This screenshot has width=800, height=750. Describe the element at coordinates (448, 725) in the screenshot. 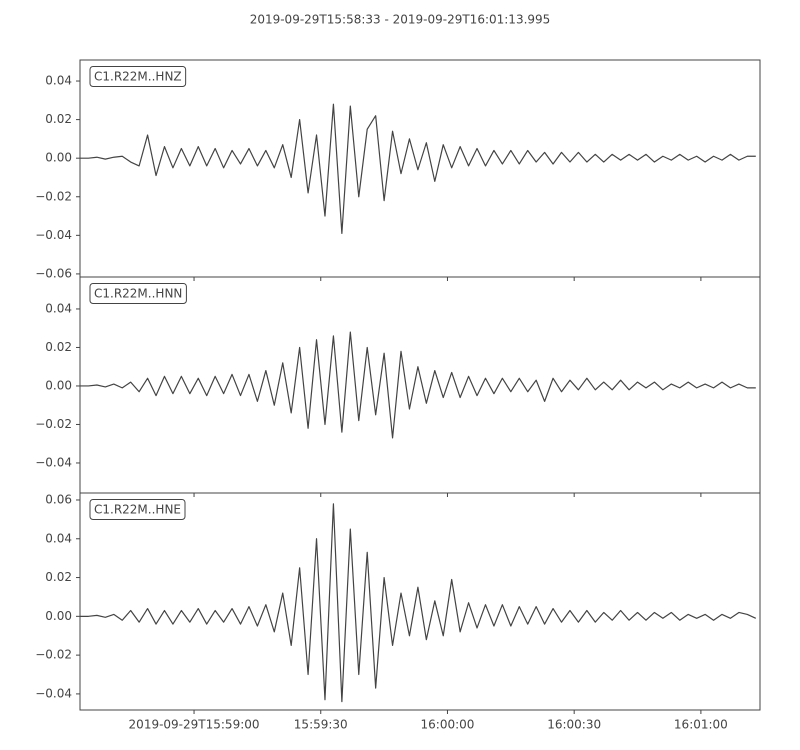

I see `x-tick-label: 16:00:00` at that location.